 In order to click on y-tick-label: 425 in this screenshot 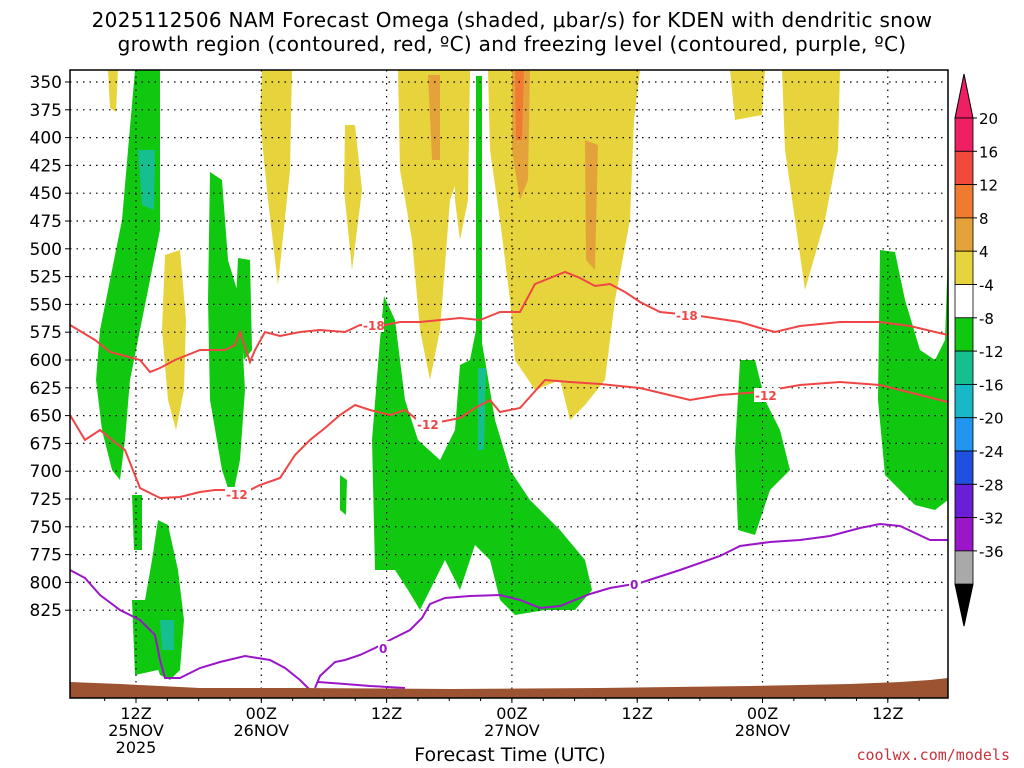, I will do `click(46, 166)`.